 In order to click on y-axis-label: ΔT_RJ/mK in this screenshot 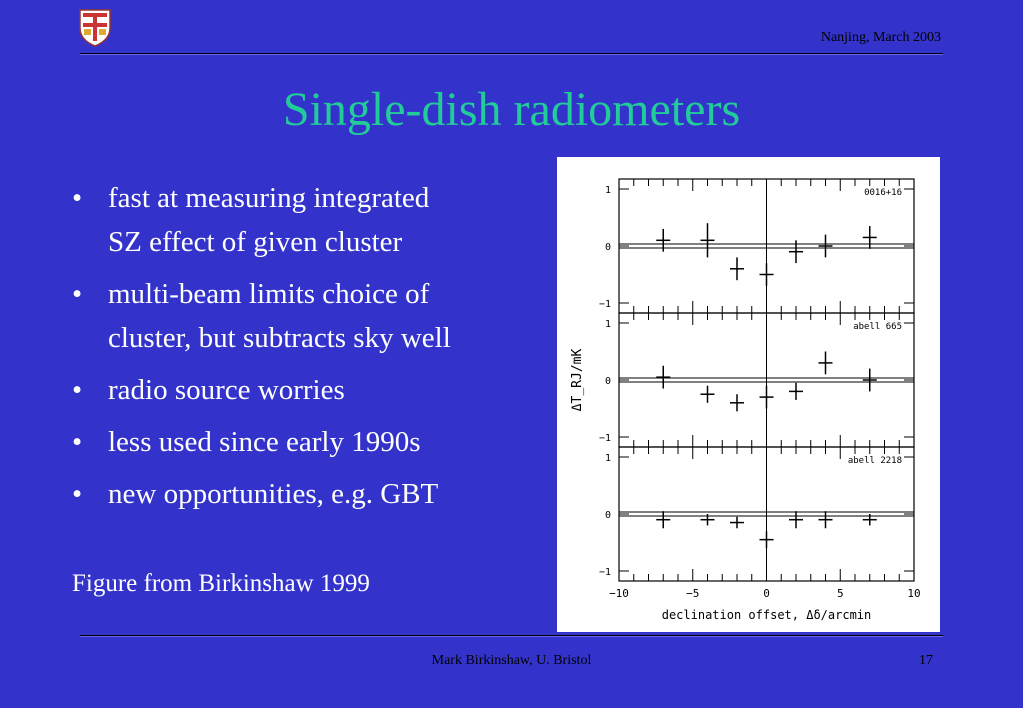, I will do `click(577, 380)`.